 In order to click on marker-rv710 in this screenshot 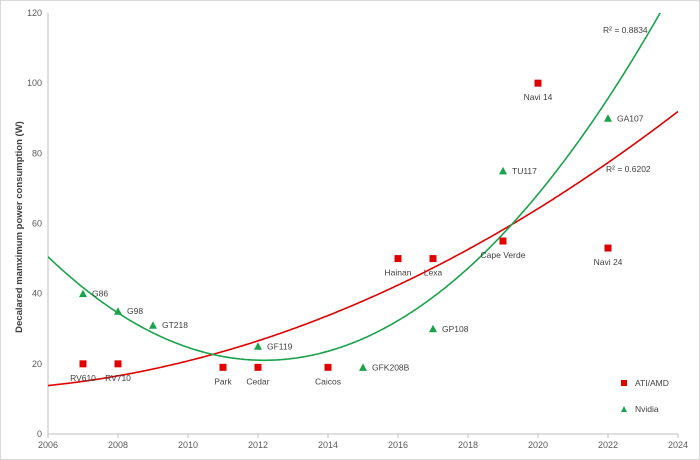, I will do `click(118, 364)`.